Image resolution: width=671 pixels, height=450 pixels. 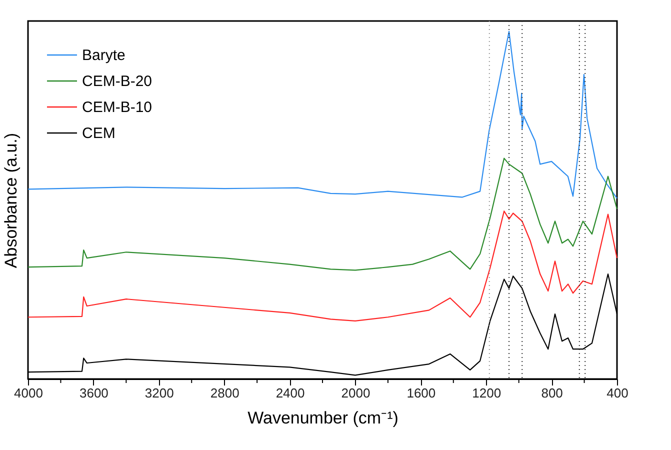 What do you see at coordinates (28, 393) in the screenshot?
I see `x-tick-label: 4000` at bounding box center [28, 393].